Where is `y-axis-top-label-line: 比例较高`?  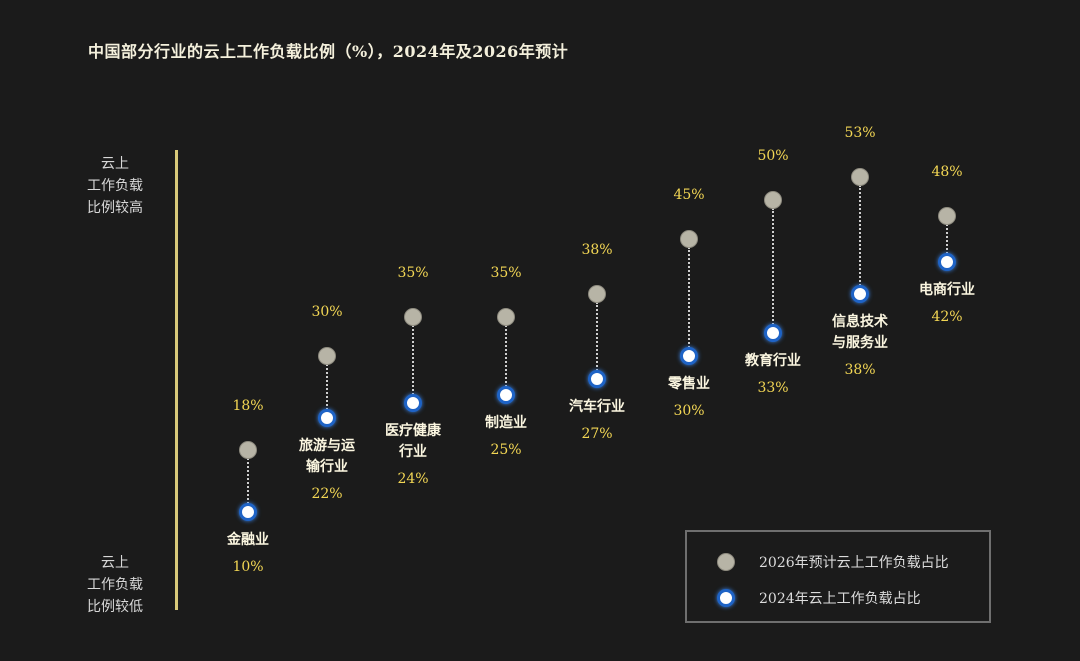
y-axis-top-label-line: 比例较高 is located at coordinates (115, 208).